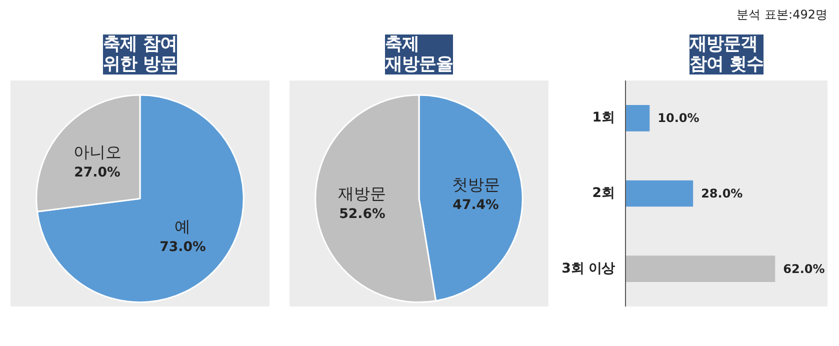 This screenshot has width=839, height=346. What do you see at coordinates (476, 184) in the screenshot?
I see `slice-label: 첫방문` at bounding box center [476, 184].